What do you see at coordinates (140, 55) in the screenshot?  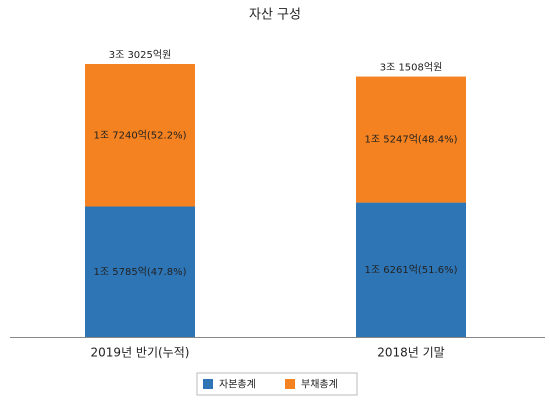 I see `total-label: 3조 3025억원` at bounding box center [140, 55].